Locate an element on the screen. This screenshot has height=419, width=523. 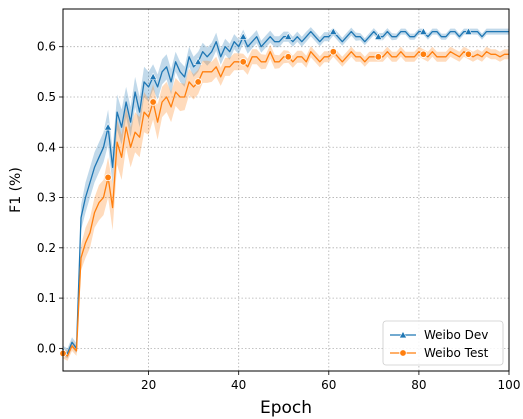
x-tick-label: 60 is located at coordinates (328, 385).